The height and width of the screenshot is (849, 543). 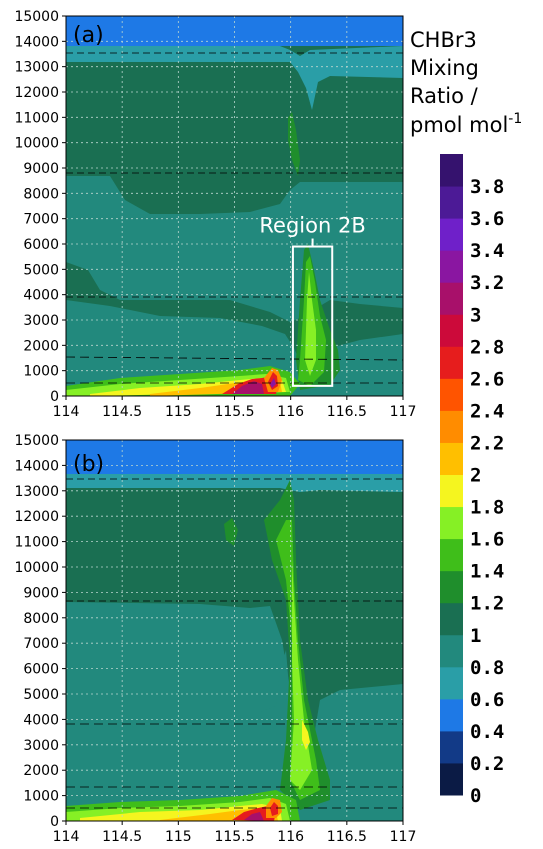 What do you see at coordinates (310, 324) in the screenshot?
I see `panel-a-fill-column-bright` at bounding box center [310, 324].